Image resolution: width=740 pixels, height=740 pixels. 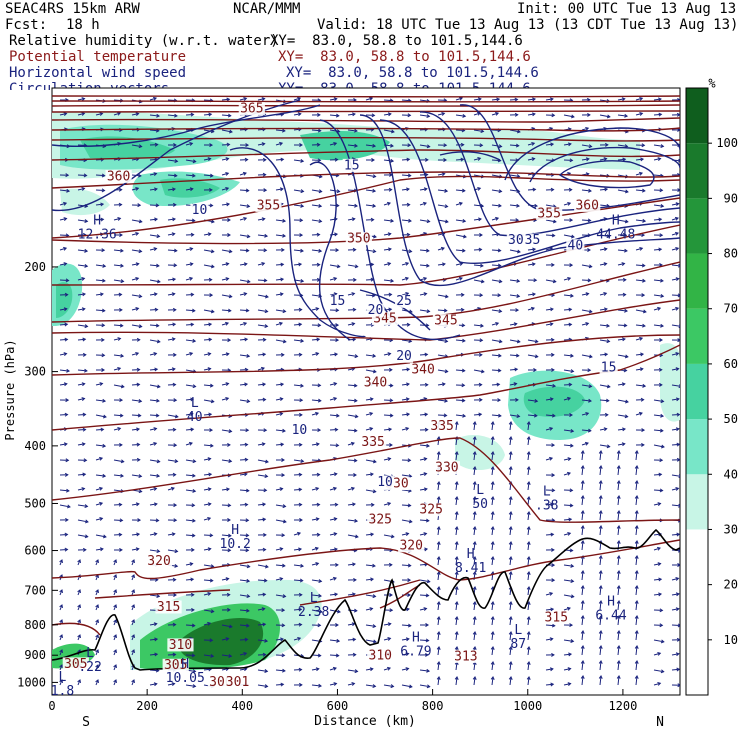 I want to click on theta-label: 355, so click(x=549, y=213).